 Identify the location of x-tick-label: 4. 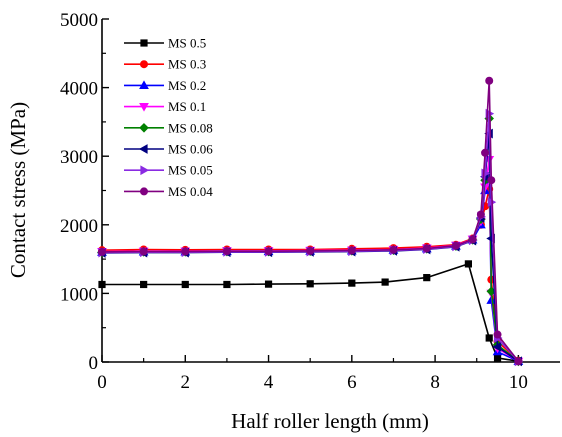
(269, 382).